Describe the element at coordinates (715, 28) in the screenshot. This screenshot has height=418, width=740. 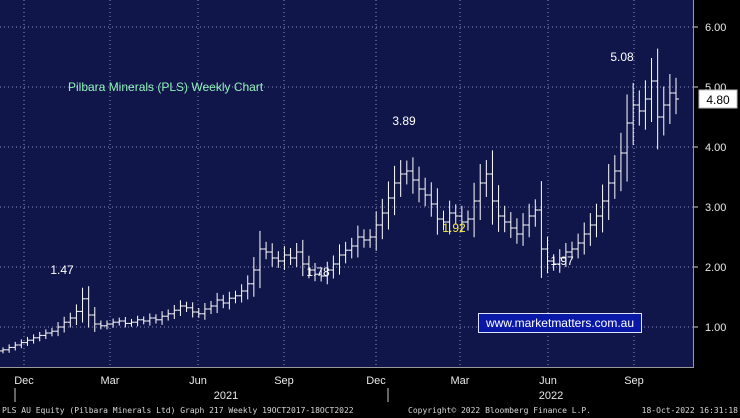
I see `y-tick-label: 6.00` at that location.